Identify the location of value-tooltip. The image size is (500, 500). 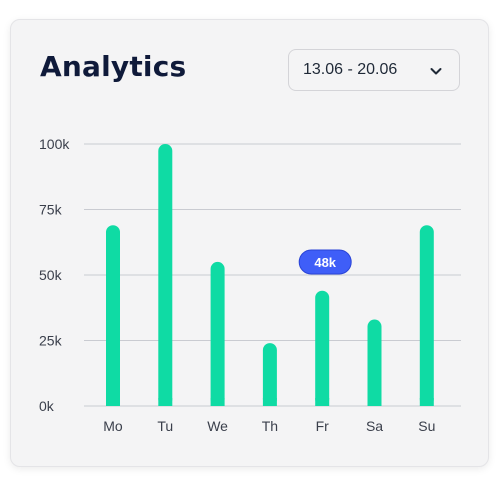
(325, 262).